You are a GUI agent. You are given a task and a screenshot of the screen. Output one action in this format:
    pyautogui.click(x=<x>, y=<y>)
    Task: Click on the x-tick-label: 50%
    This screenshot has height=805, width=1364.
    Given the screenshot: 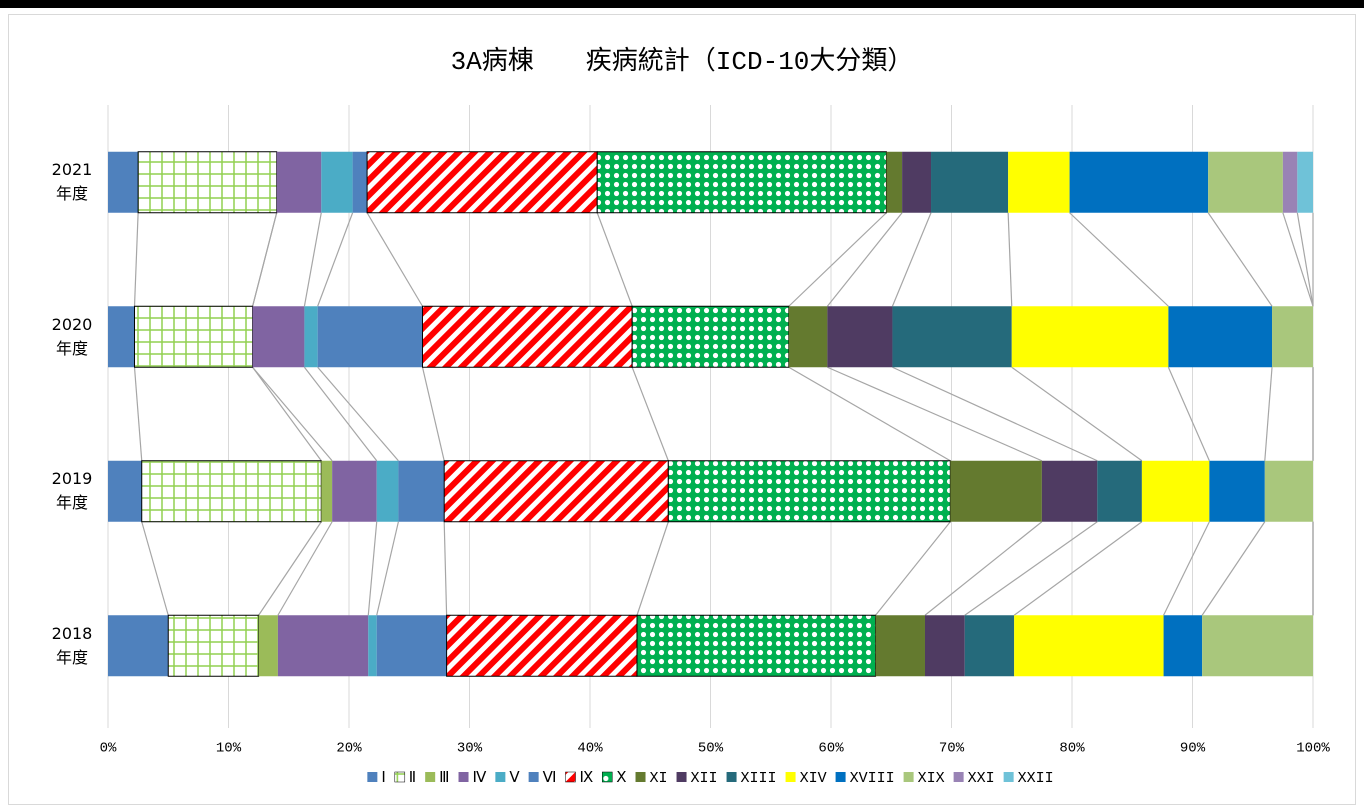 What is the action you would take?
    pyautogui.click(x=711, y=749)
    